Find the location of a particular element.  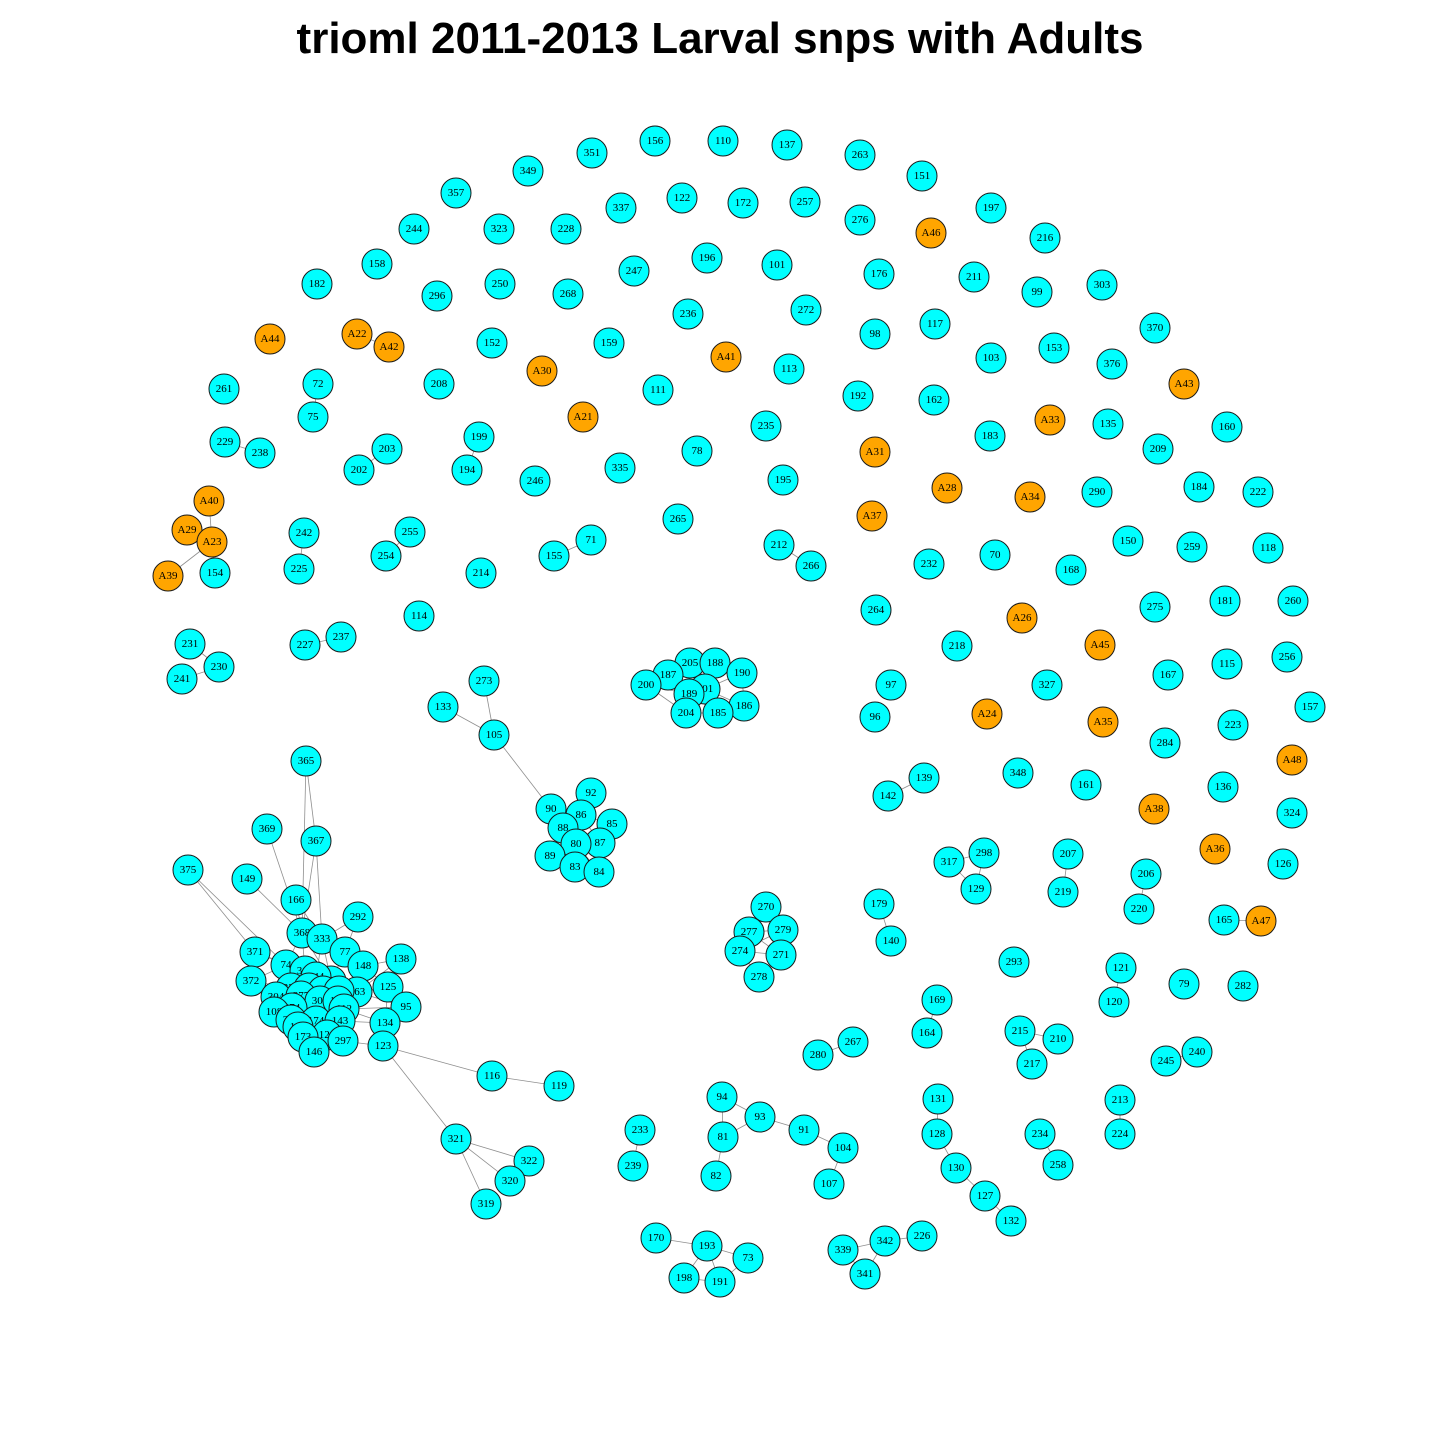

node-label-179: 179 is located at coordinates (879, 904).